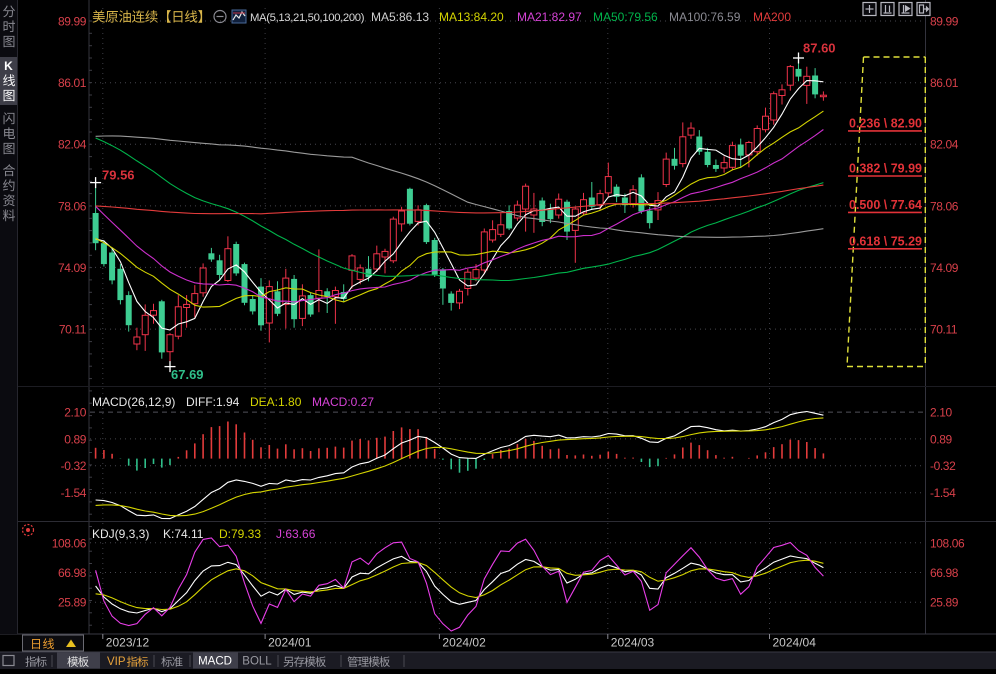  What do you see at coordinates (257, 662) in the screenshot?
I see `svg-text: BOLL` at bounding box center [257, 662].